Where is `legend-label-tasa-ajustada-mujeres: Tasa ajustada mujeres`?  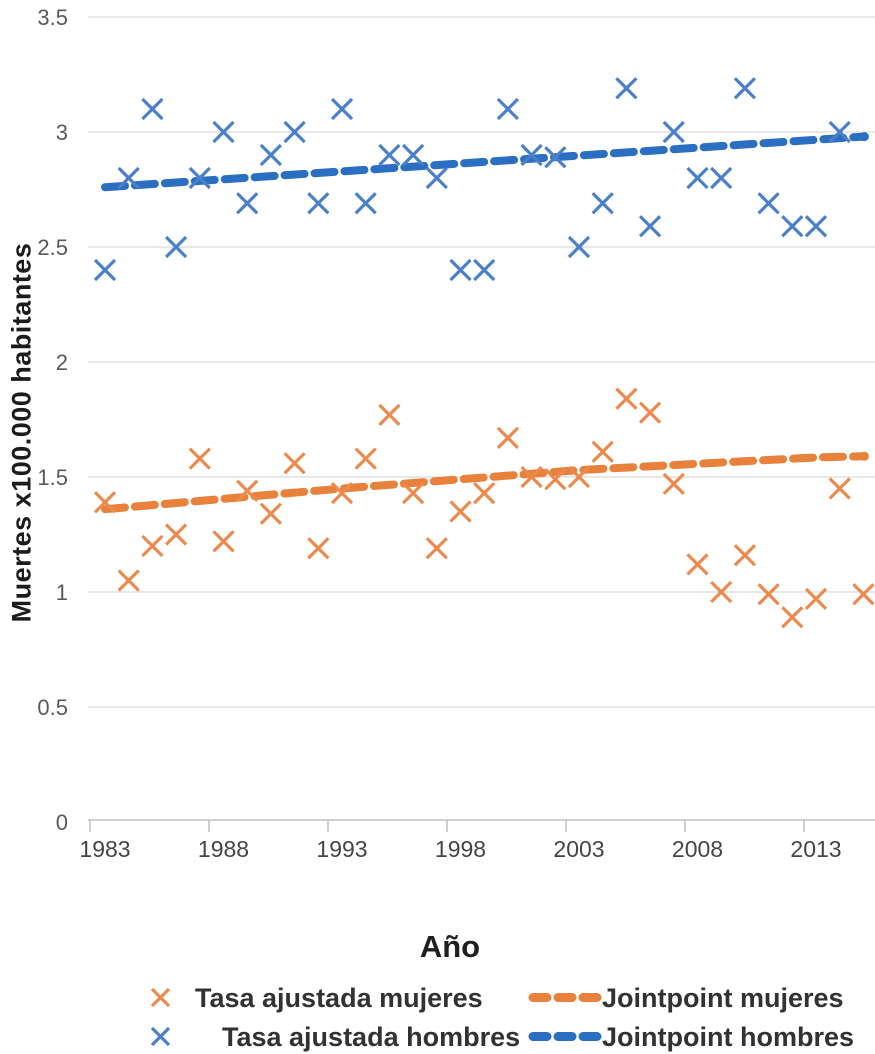 legend-label-tasa-ajustada-mujeres: Tasa ajustada mujeres is located at coordinates (339, 998).